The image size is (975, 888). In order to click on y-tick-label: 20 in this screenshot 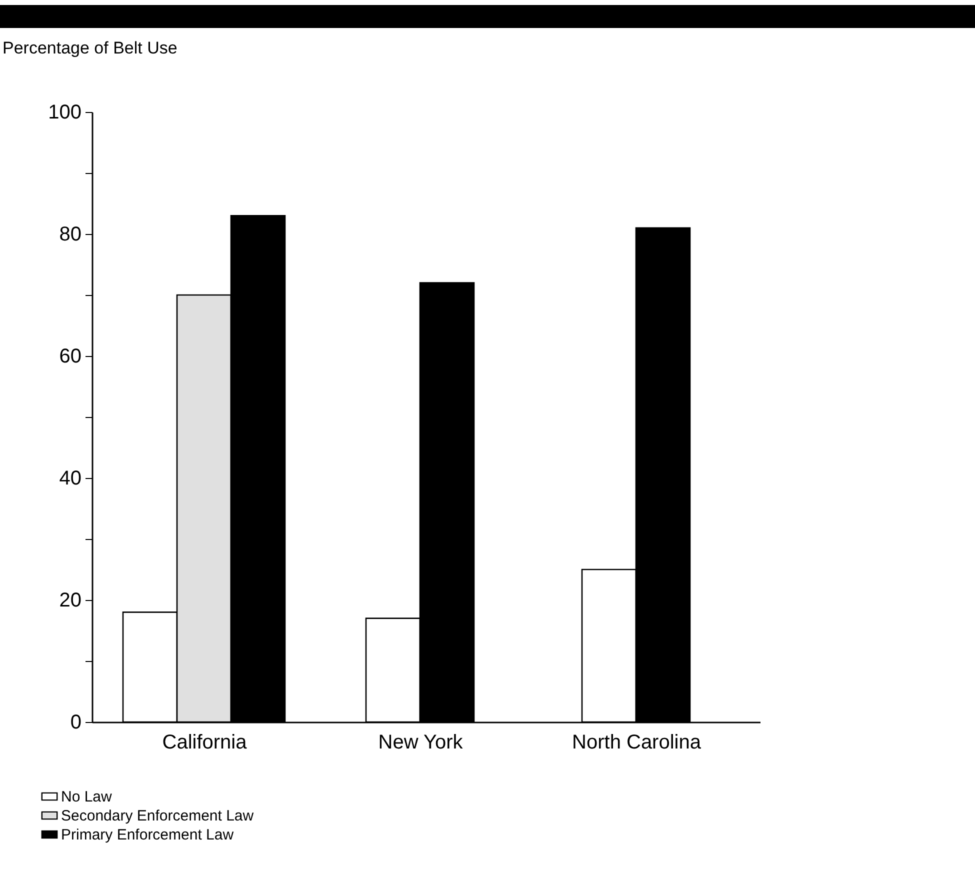, I will do `click(70, 601)`.